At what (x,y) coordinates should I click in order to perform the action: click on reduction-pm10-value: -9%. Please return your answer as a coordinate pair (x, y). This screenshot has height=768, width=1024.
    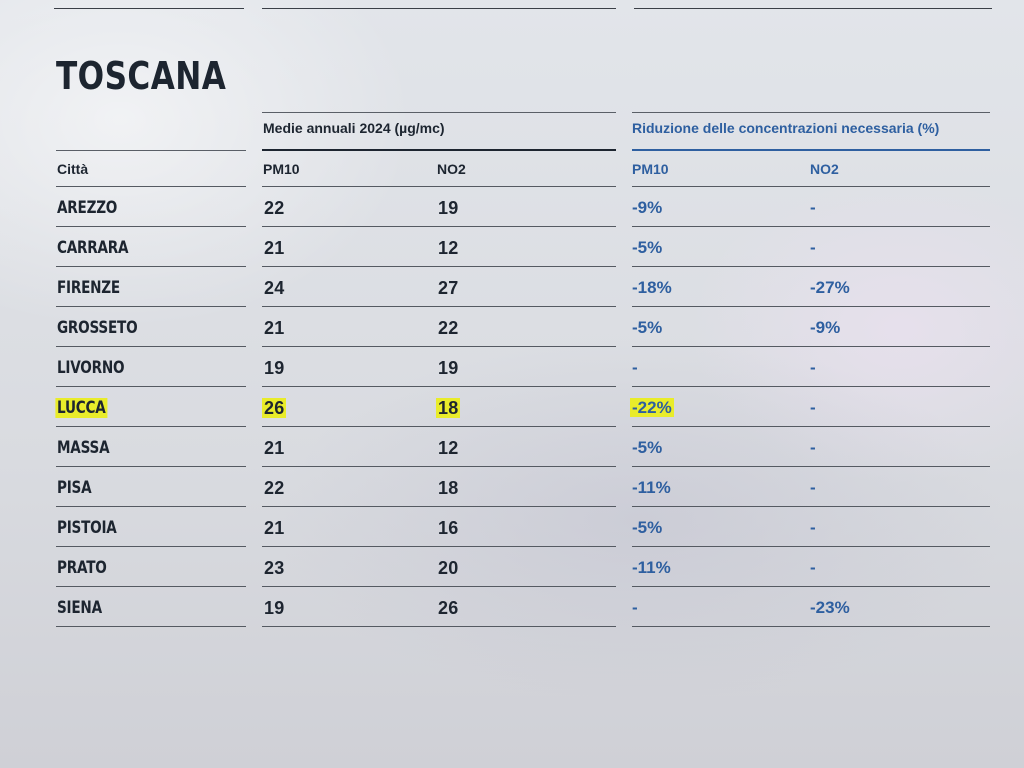
    Looking at the image, I should click on (647, 208).